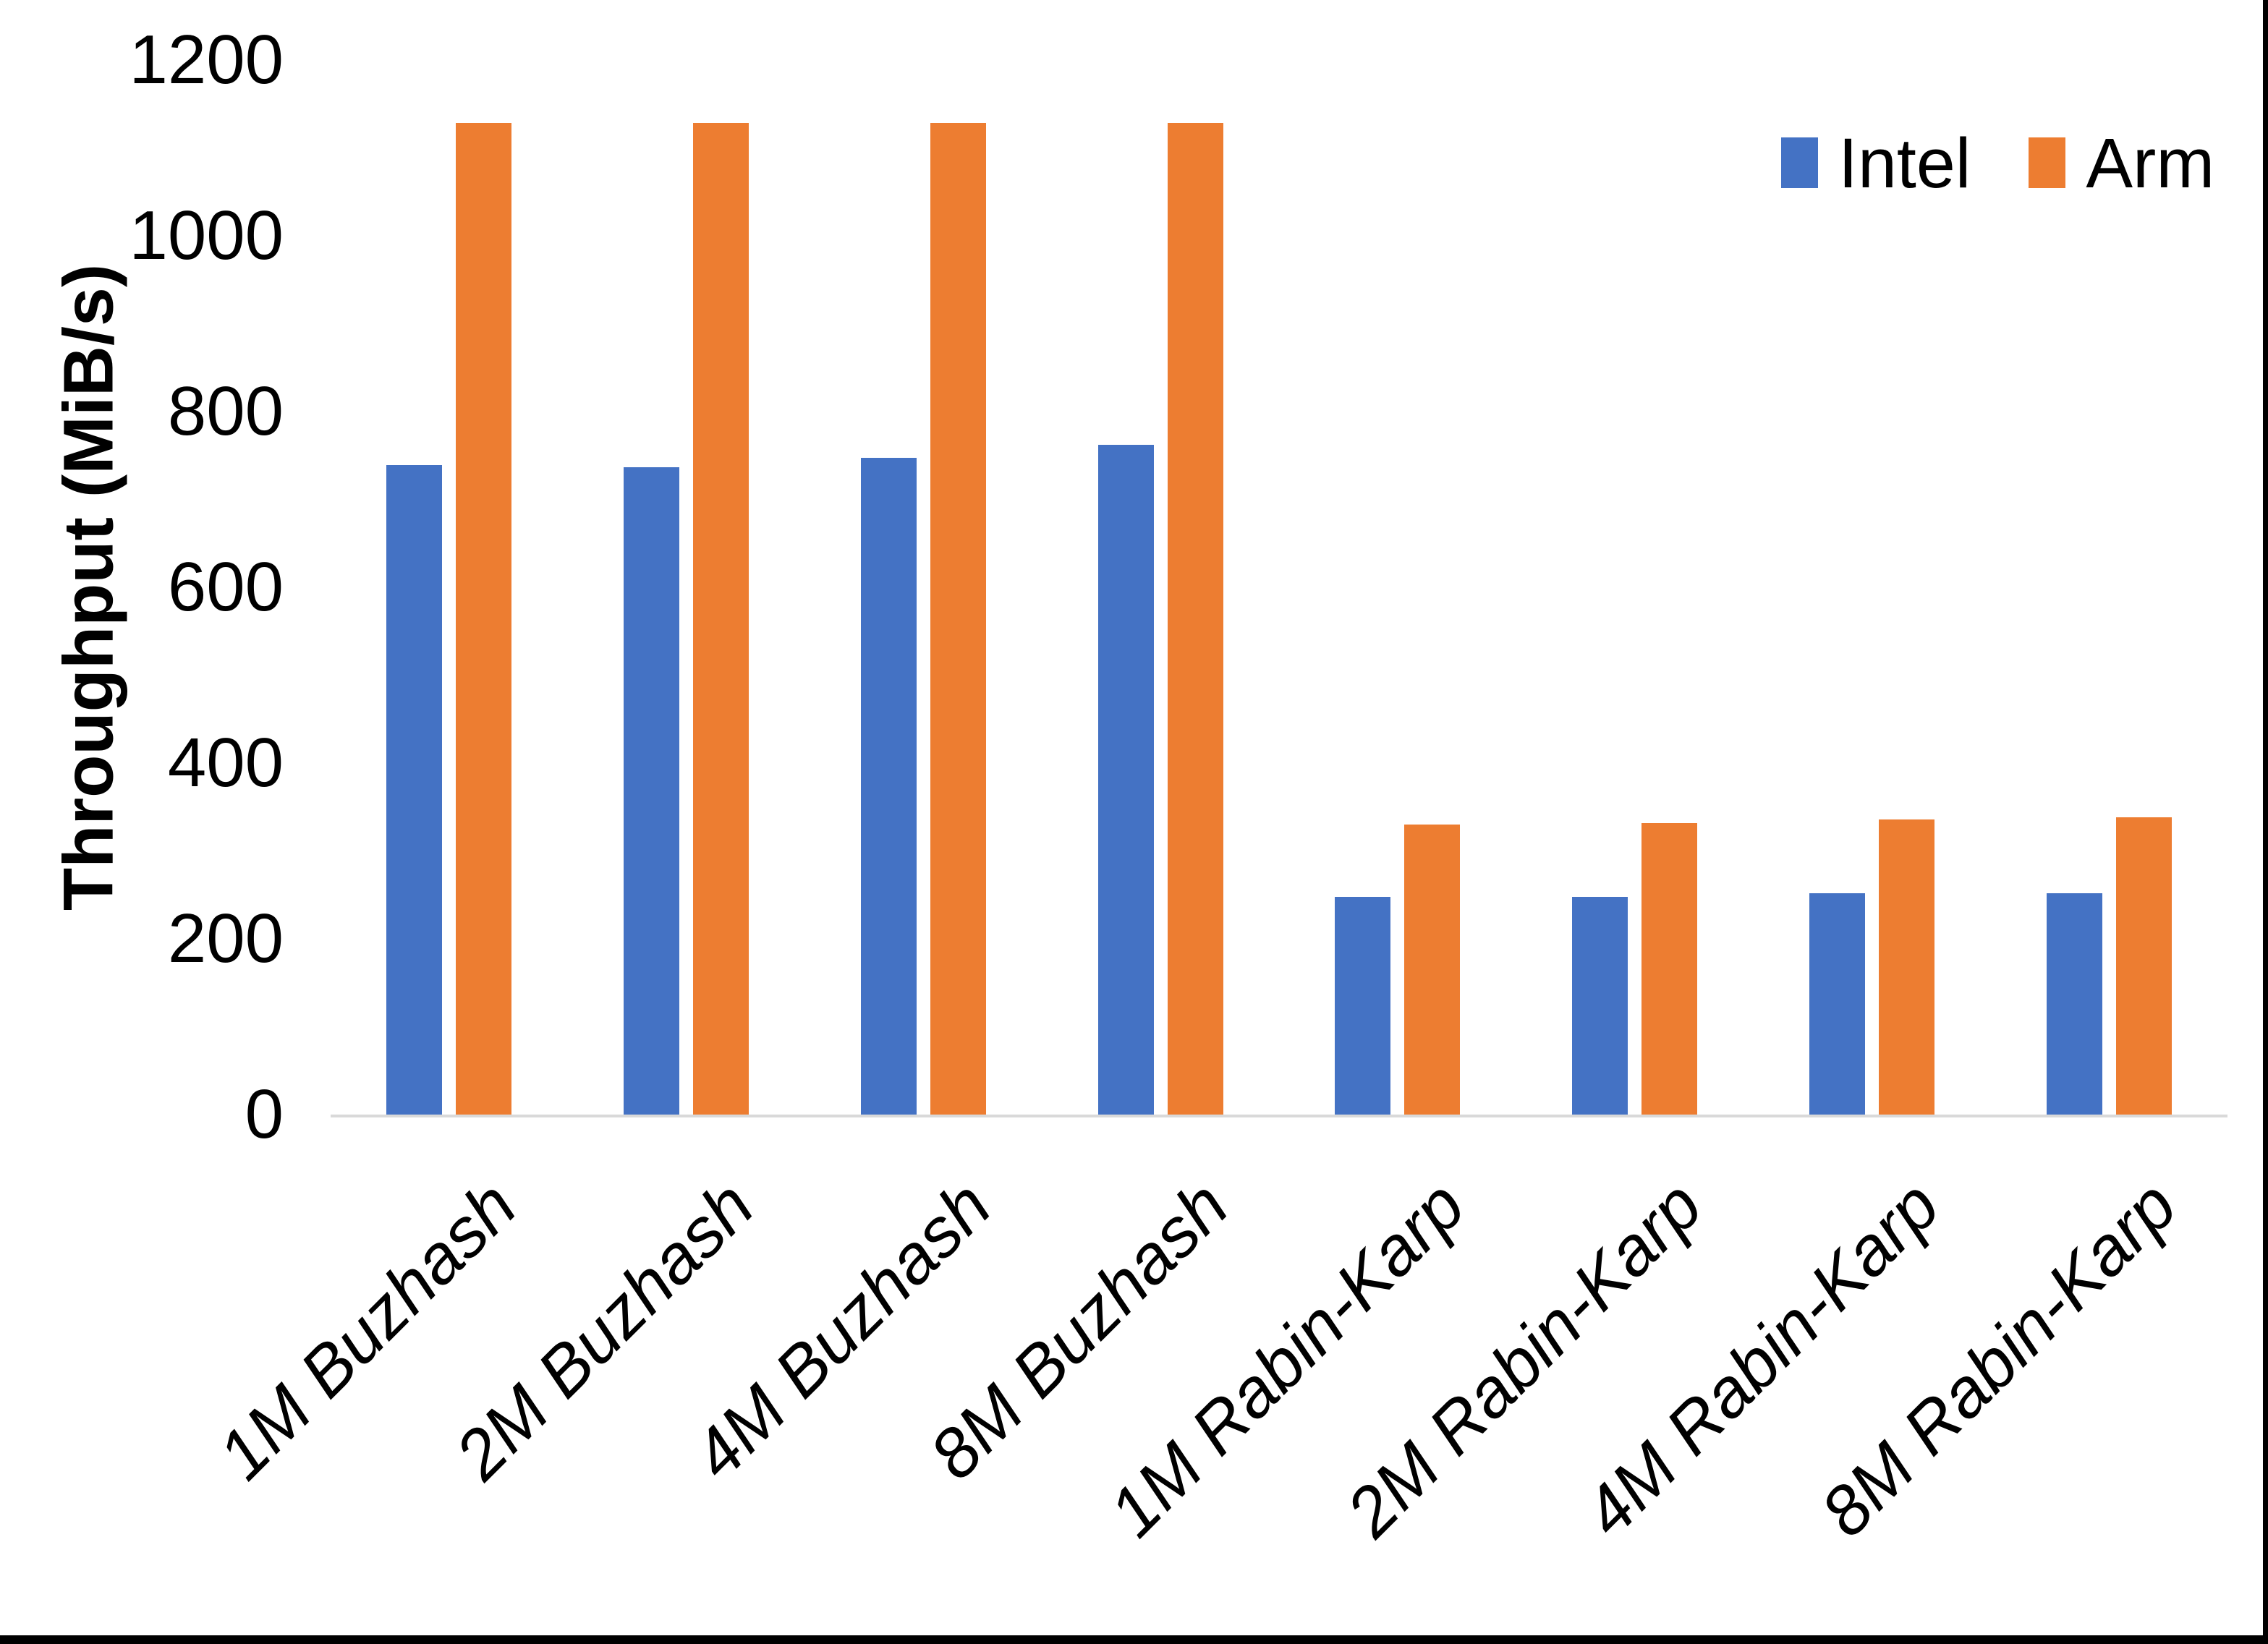 The width and height of the screenshot is (2268, 1644). What do you see at coordinates (721, 619) in the screenshot?
I see `bar-arm-2m-buzhash` at bounding box center [721, 619].